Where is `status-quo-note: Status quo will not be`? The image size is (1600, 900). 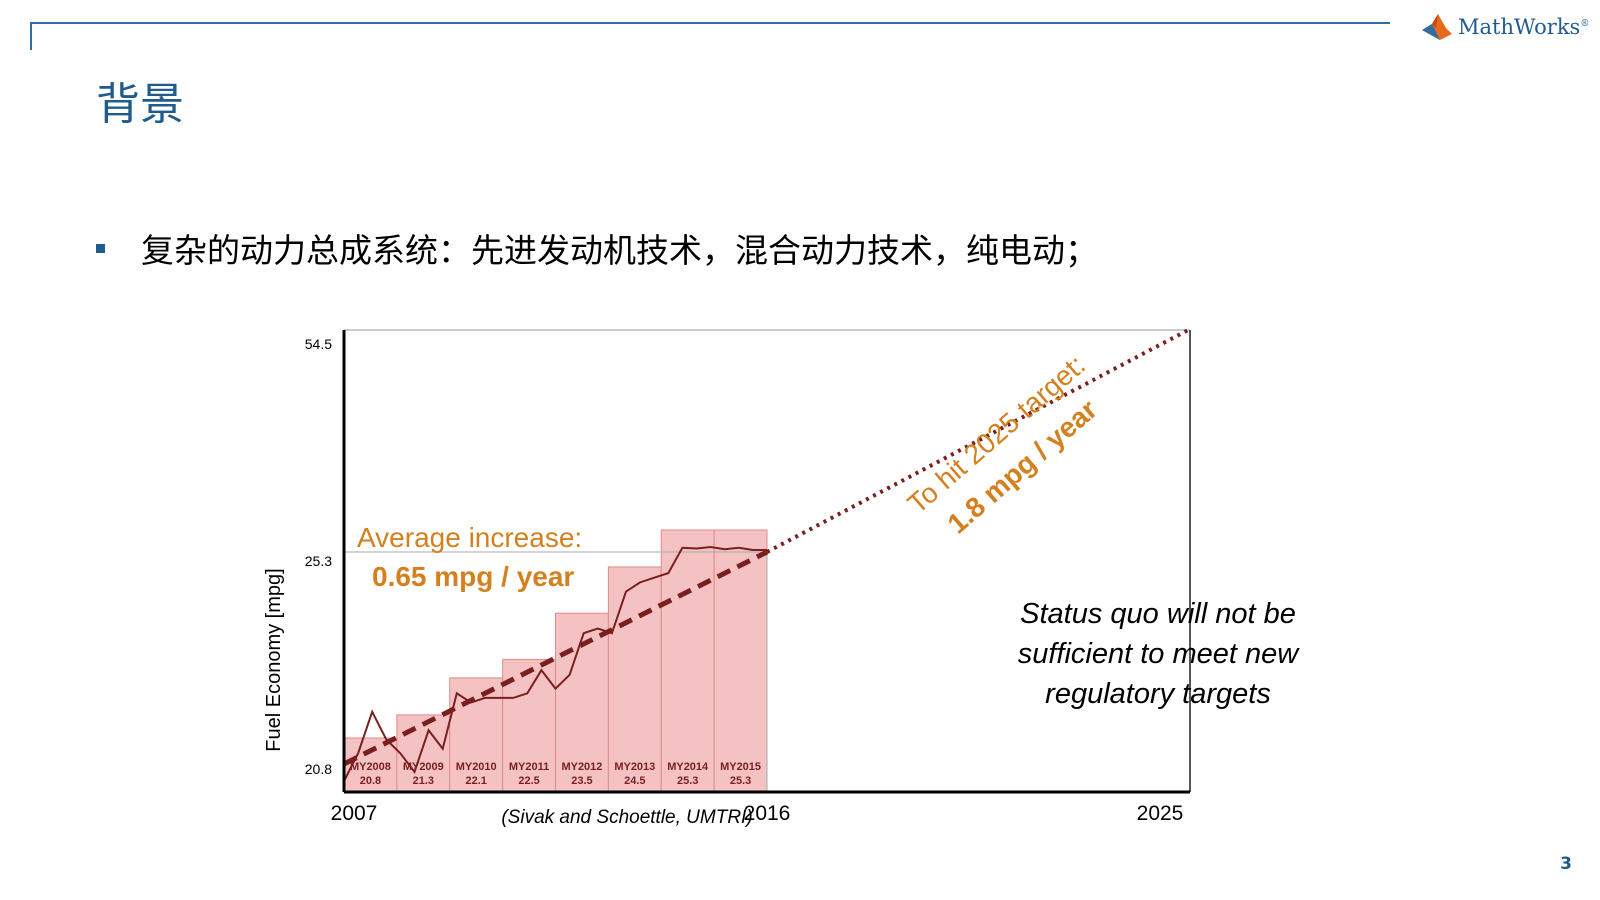
status-quo-note: Status quo will not be is located at coordinates (1158, 614).